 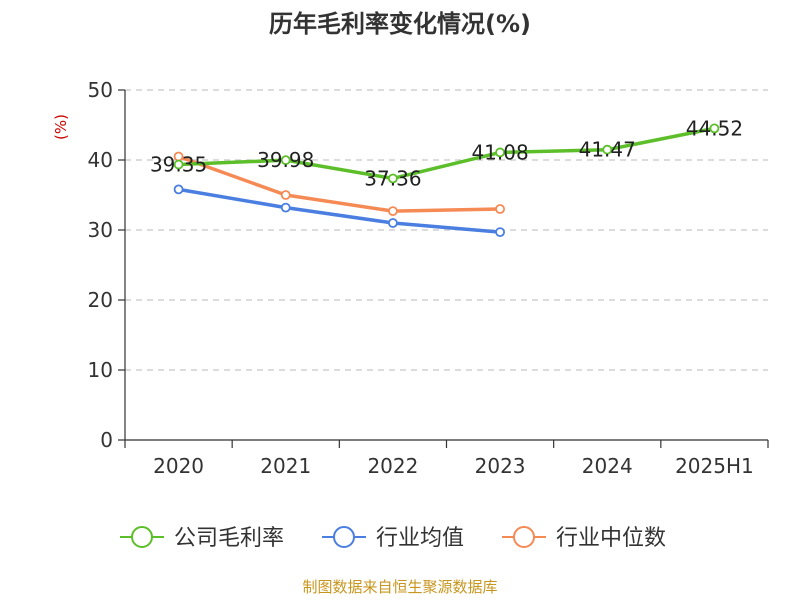 What do you see at coordinates (100, 160) in the screenshot?
I see `y-tick-label: 40` at bounding box center [100, 160].